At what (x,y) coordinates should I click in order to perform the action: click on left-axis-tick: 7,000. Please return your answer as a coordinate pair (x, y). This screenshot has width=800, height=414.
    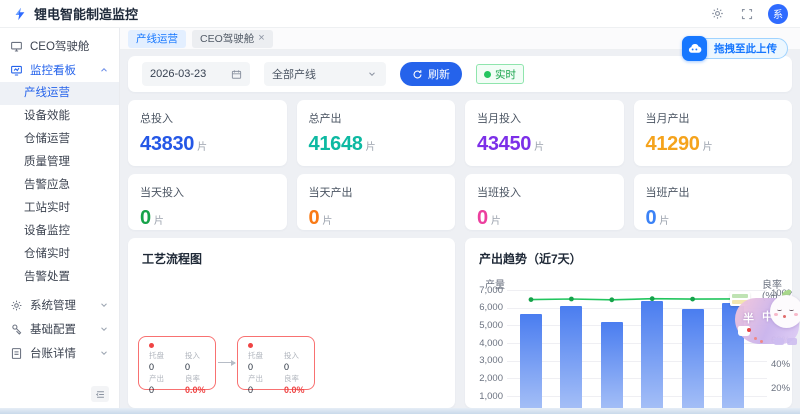
    Looking at the image, I should click on (491, 290).